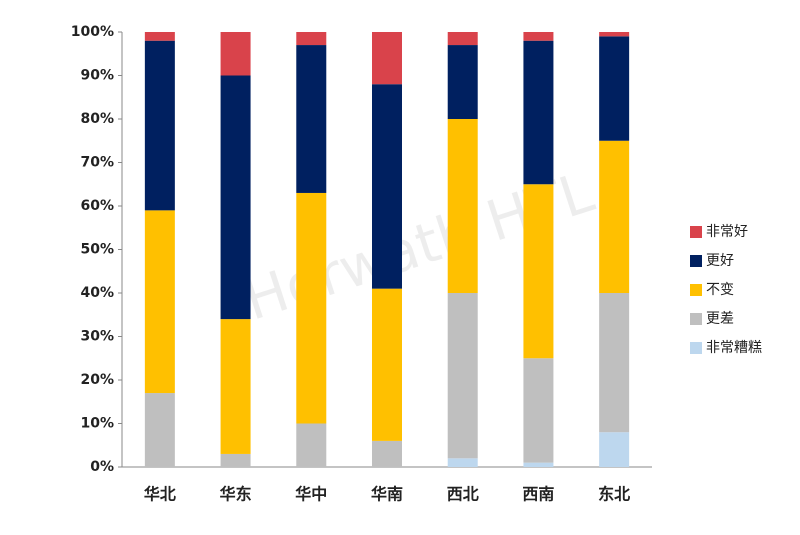 The width and height of the screenshot is (800, 535). Describe the element at coordinates (97, 119) in the screenshot. I see `y-tick-label: 80%` at that location.